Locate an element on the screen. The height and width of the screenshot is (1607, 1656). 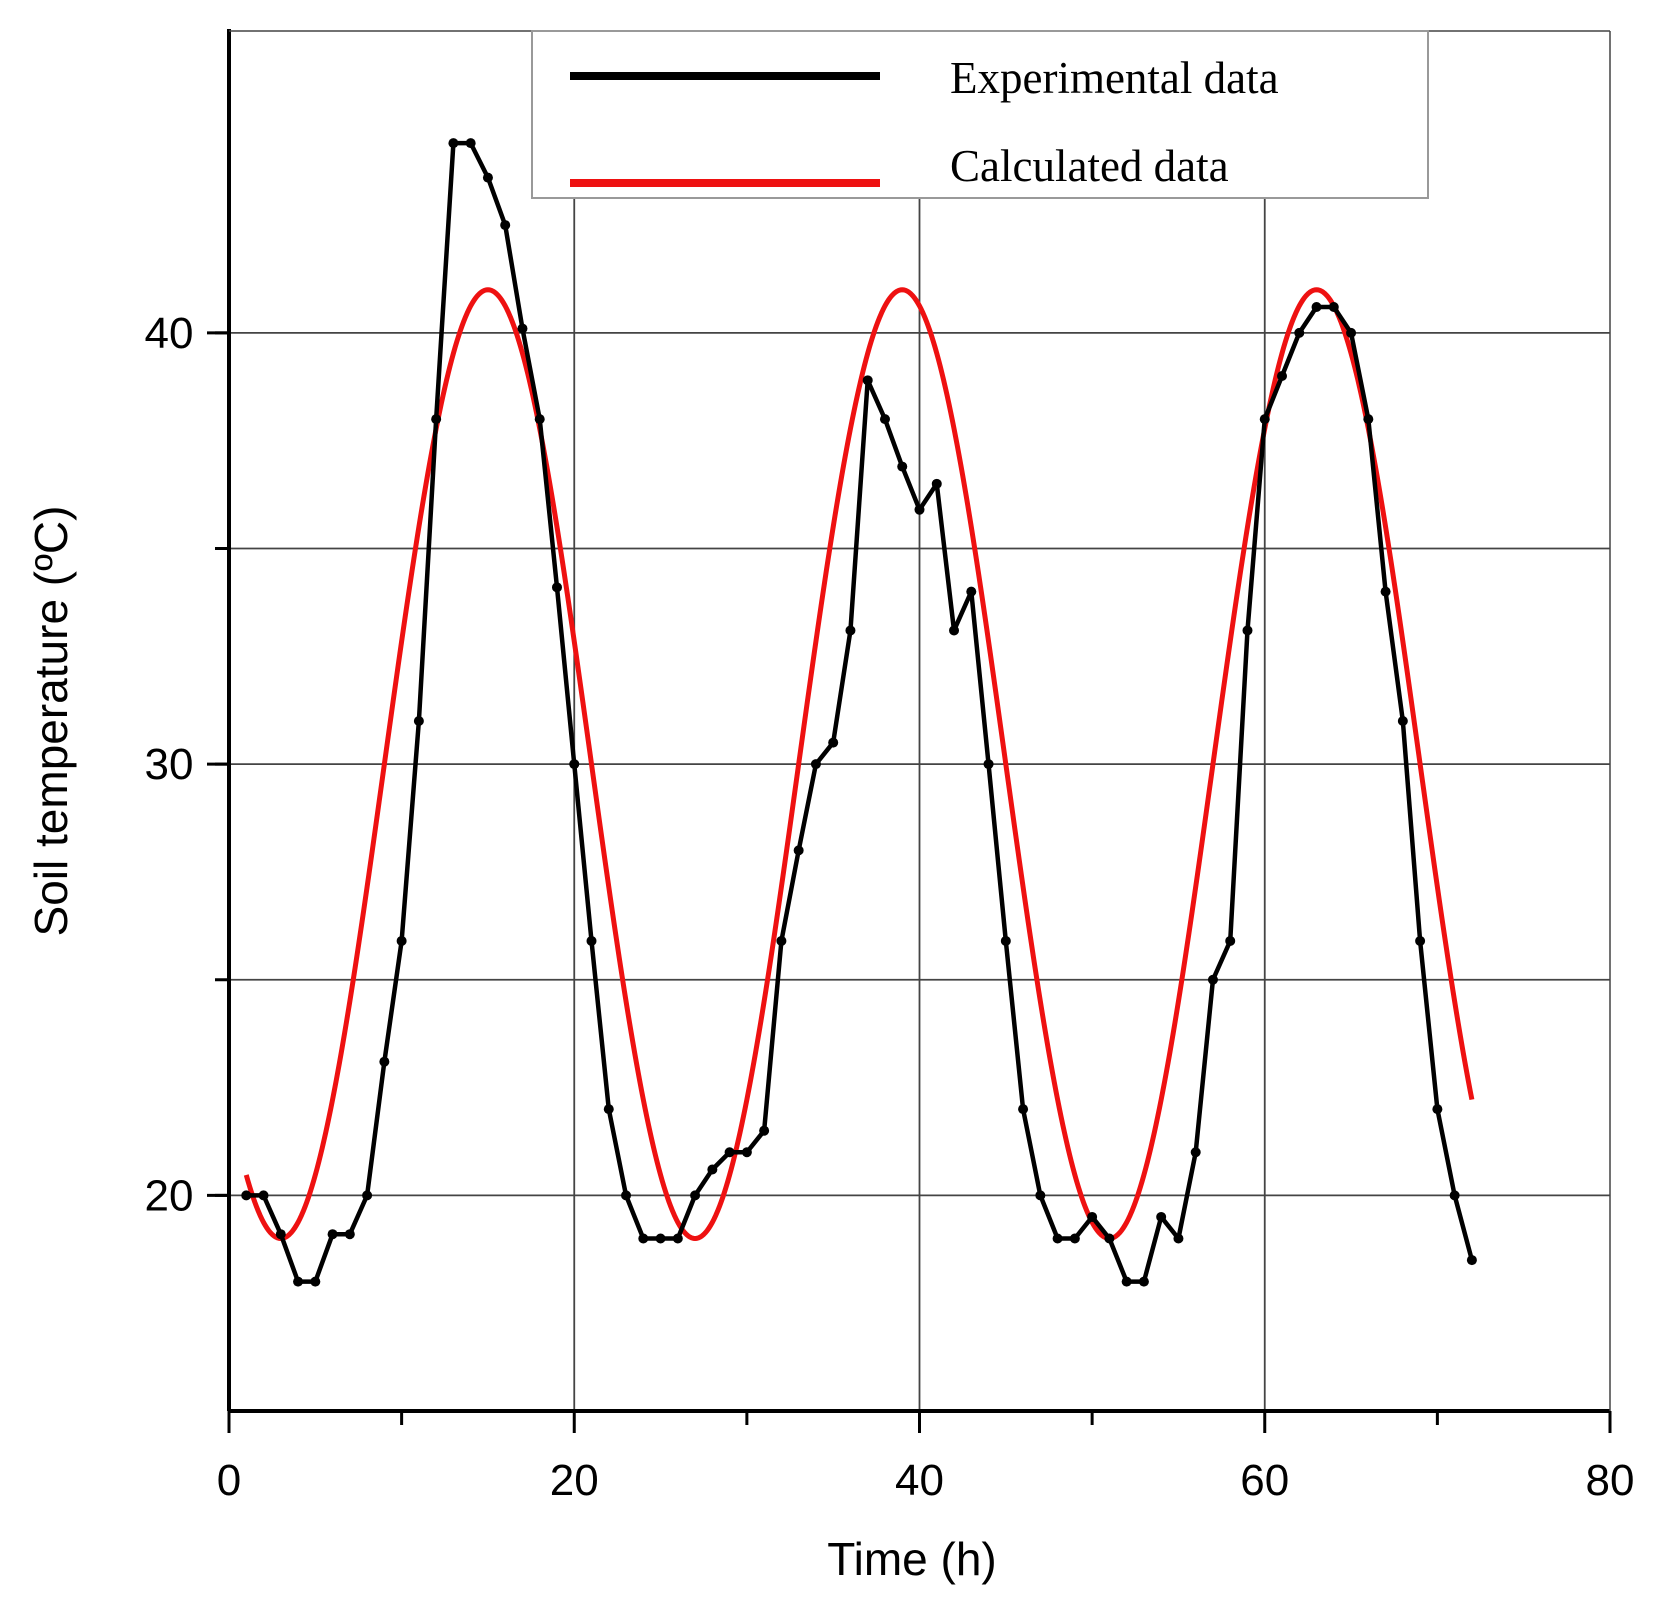
y-tick-label: 30 is located at coordinates (169, 764).